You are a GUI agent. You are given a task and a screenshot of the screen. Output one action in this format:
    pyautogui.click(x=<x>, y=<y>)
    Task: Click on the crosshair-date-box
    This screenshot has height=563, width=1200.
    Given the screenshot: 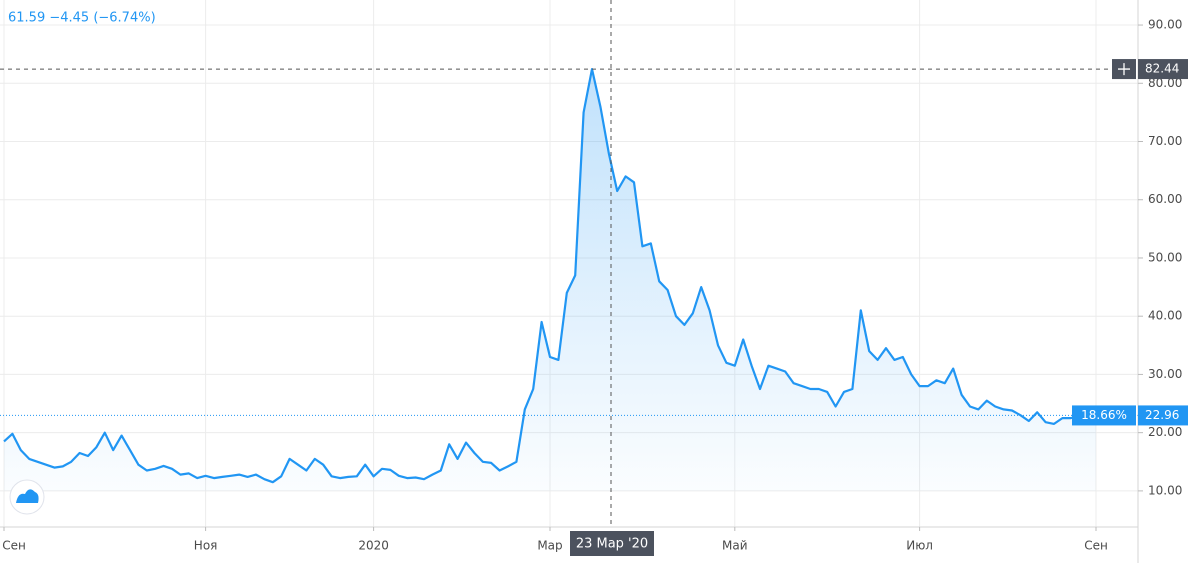 What is the action you would take?
    pyautogui.click(x=612, y=543)
    